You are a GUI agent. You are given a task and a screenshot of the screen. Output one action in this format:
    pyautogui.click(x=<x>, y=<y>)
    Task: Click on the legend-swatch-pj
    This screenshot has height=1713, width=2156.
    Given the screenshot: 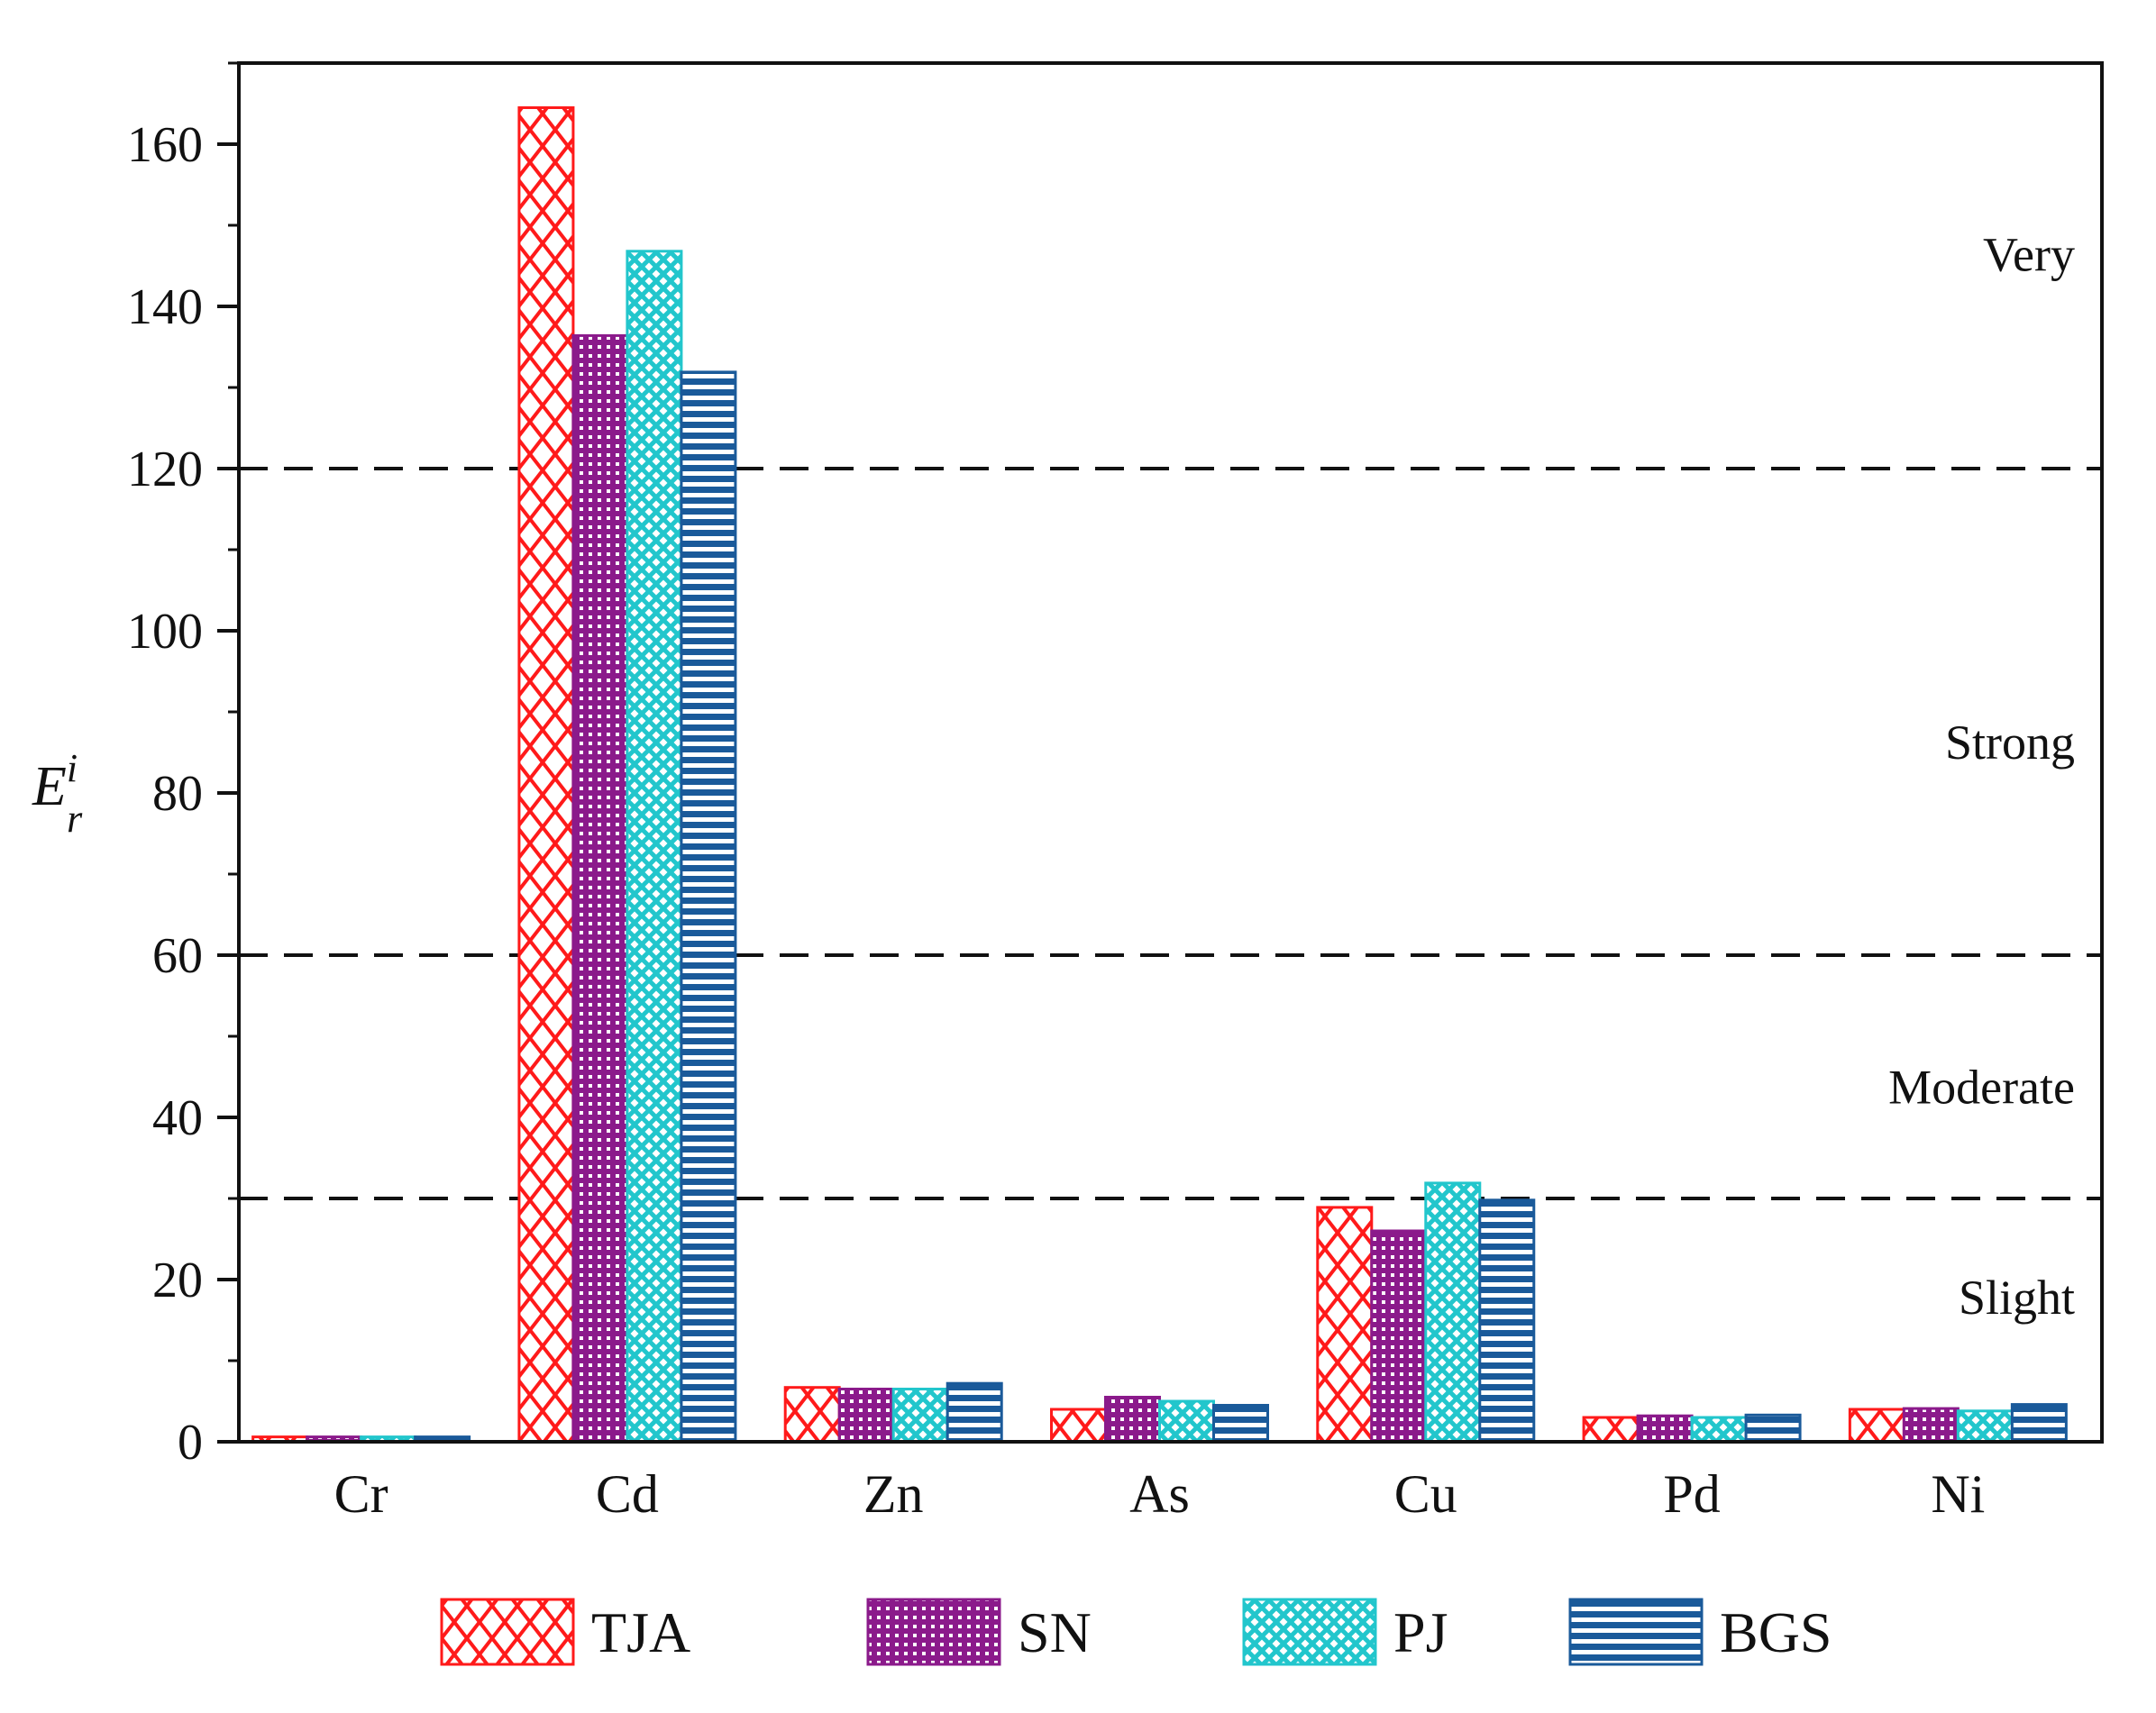 What is the action you would take?
    pyautogui.click(x=1309, y=1632)
    